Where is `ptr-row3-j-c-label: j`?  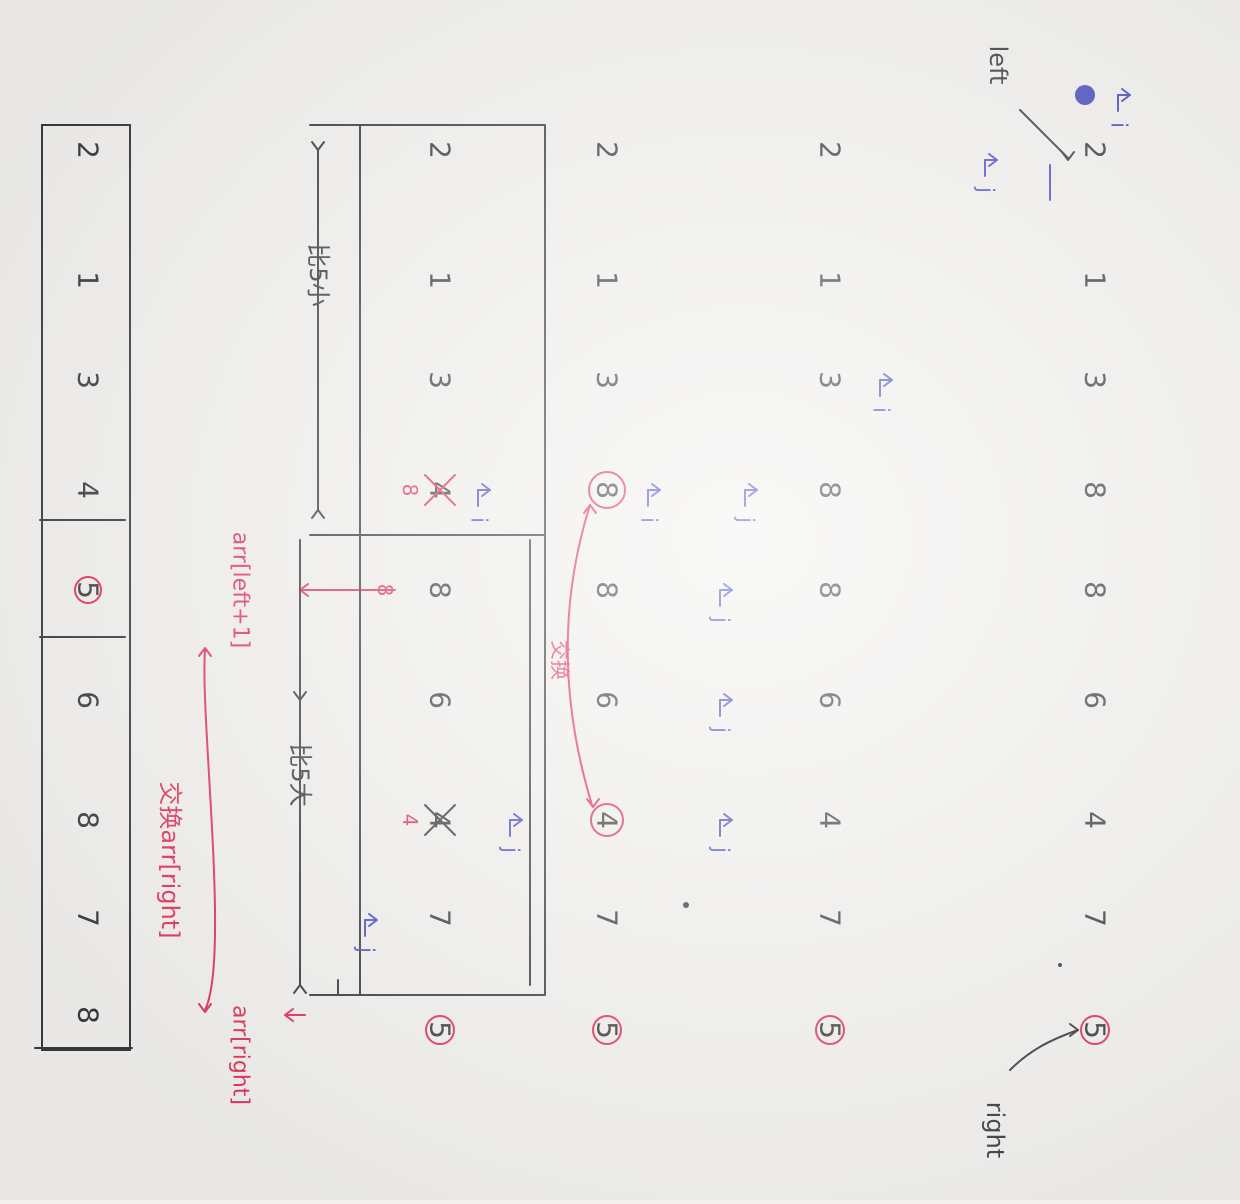 ptr-row3-j-c-label: j is located at coordinates (720, 619).